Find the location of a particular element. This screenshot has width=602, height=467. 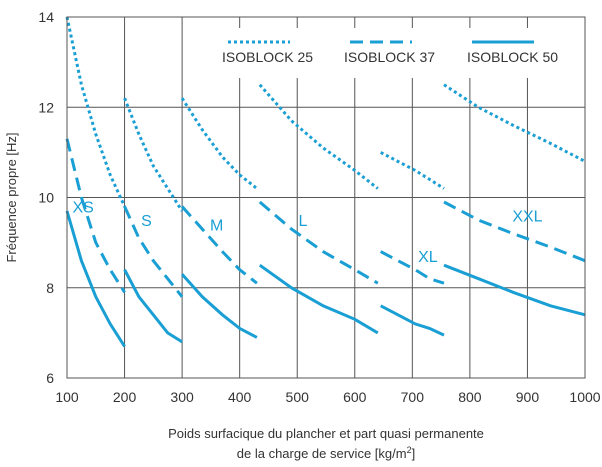

size-labels: XS S M L XL XXL is located at coordinates (307, 233).